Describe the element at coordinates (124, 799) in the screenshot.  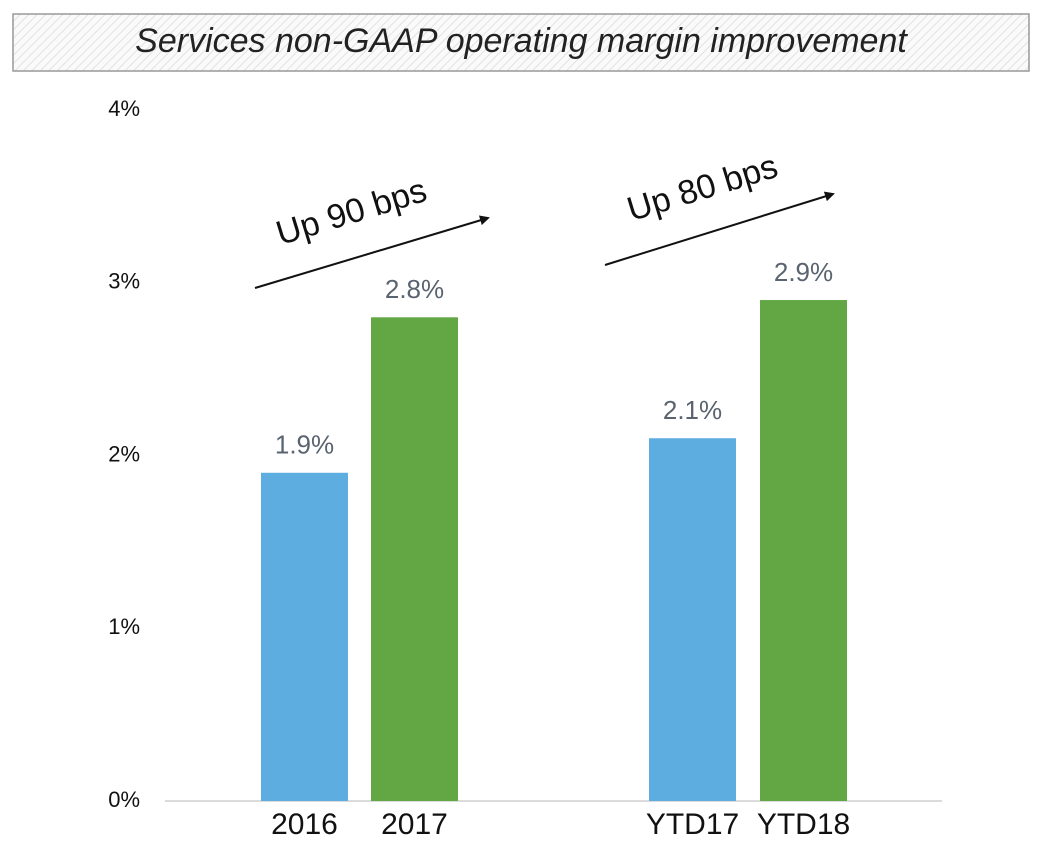
I see `y-tick-label: 0%` at that location.